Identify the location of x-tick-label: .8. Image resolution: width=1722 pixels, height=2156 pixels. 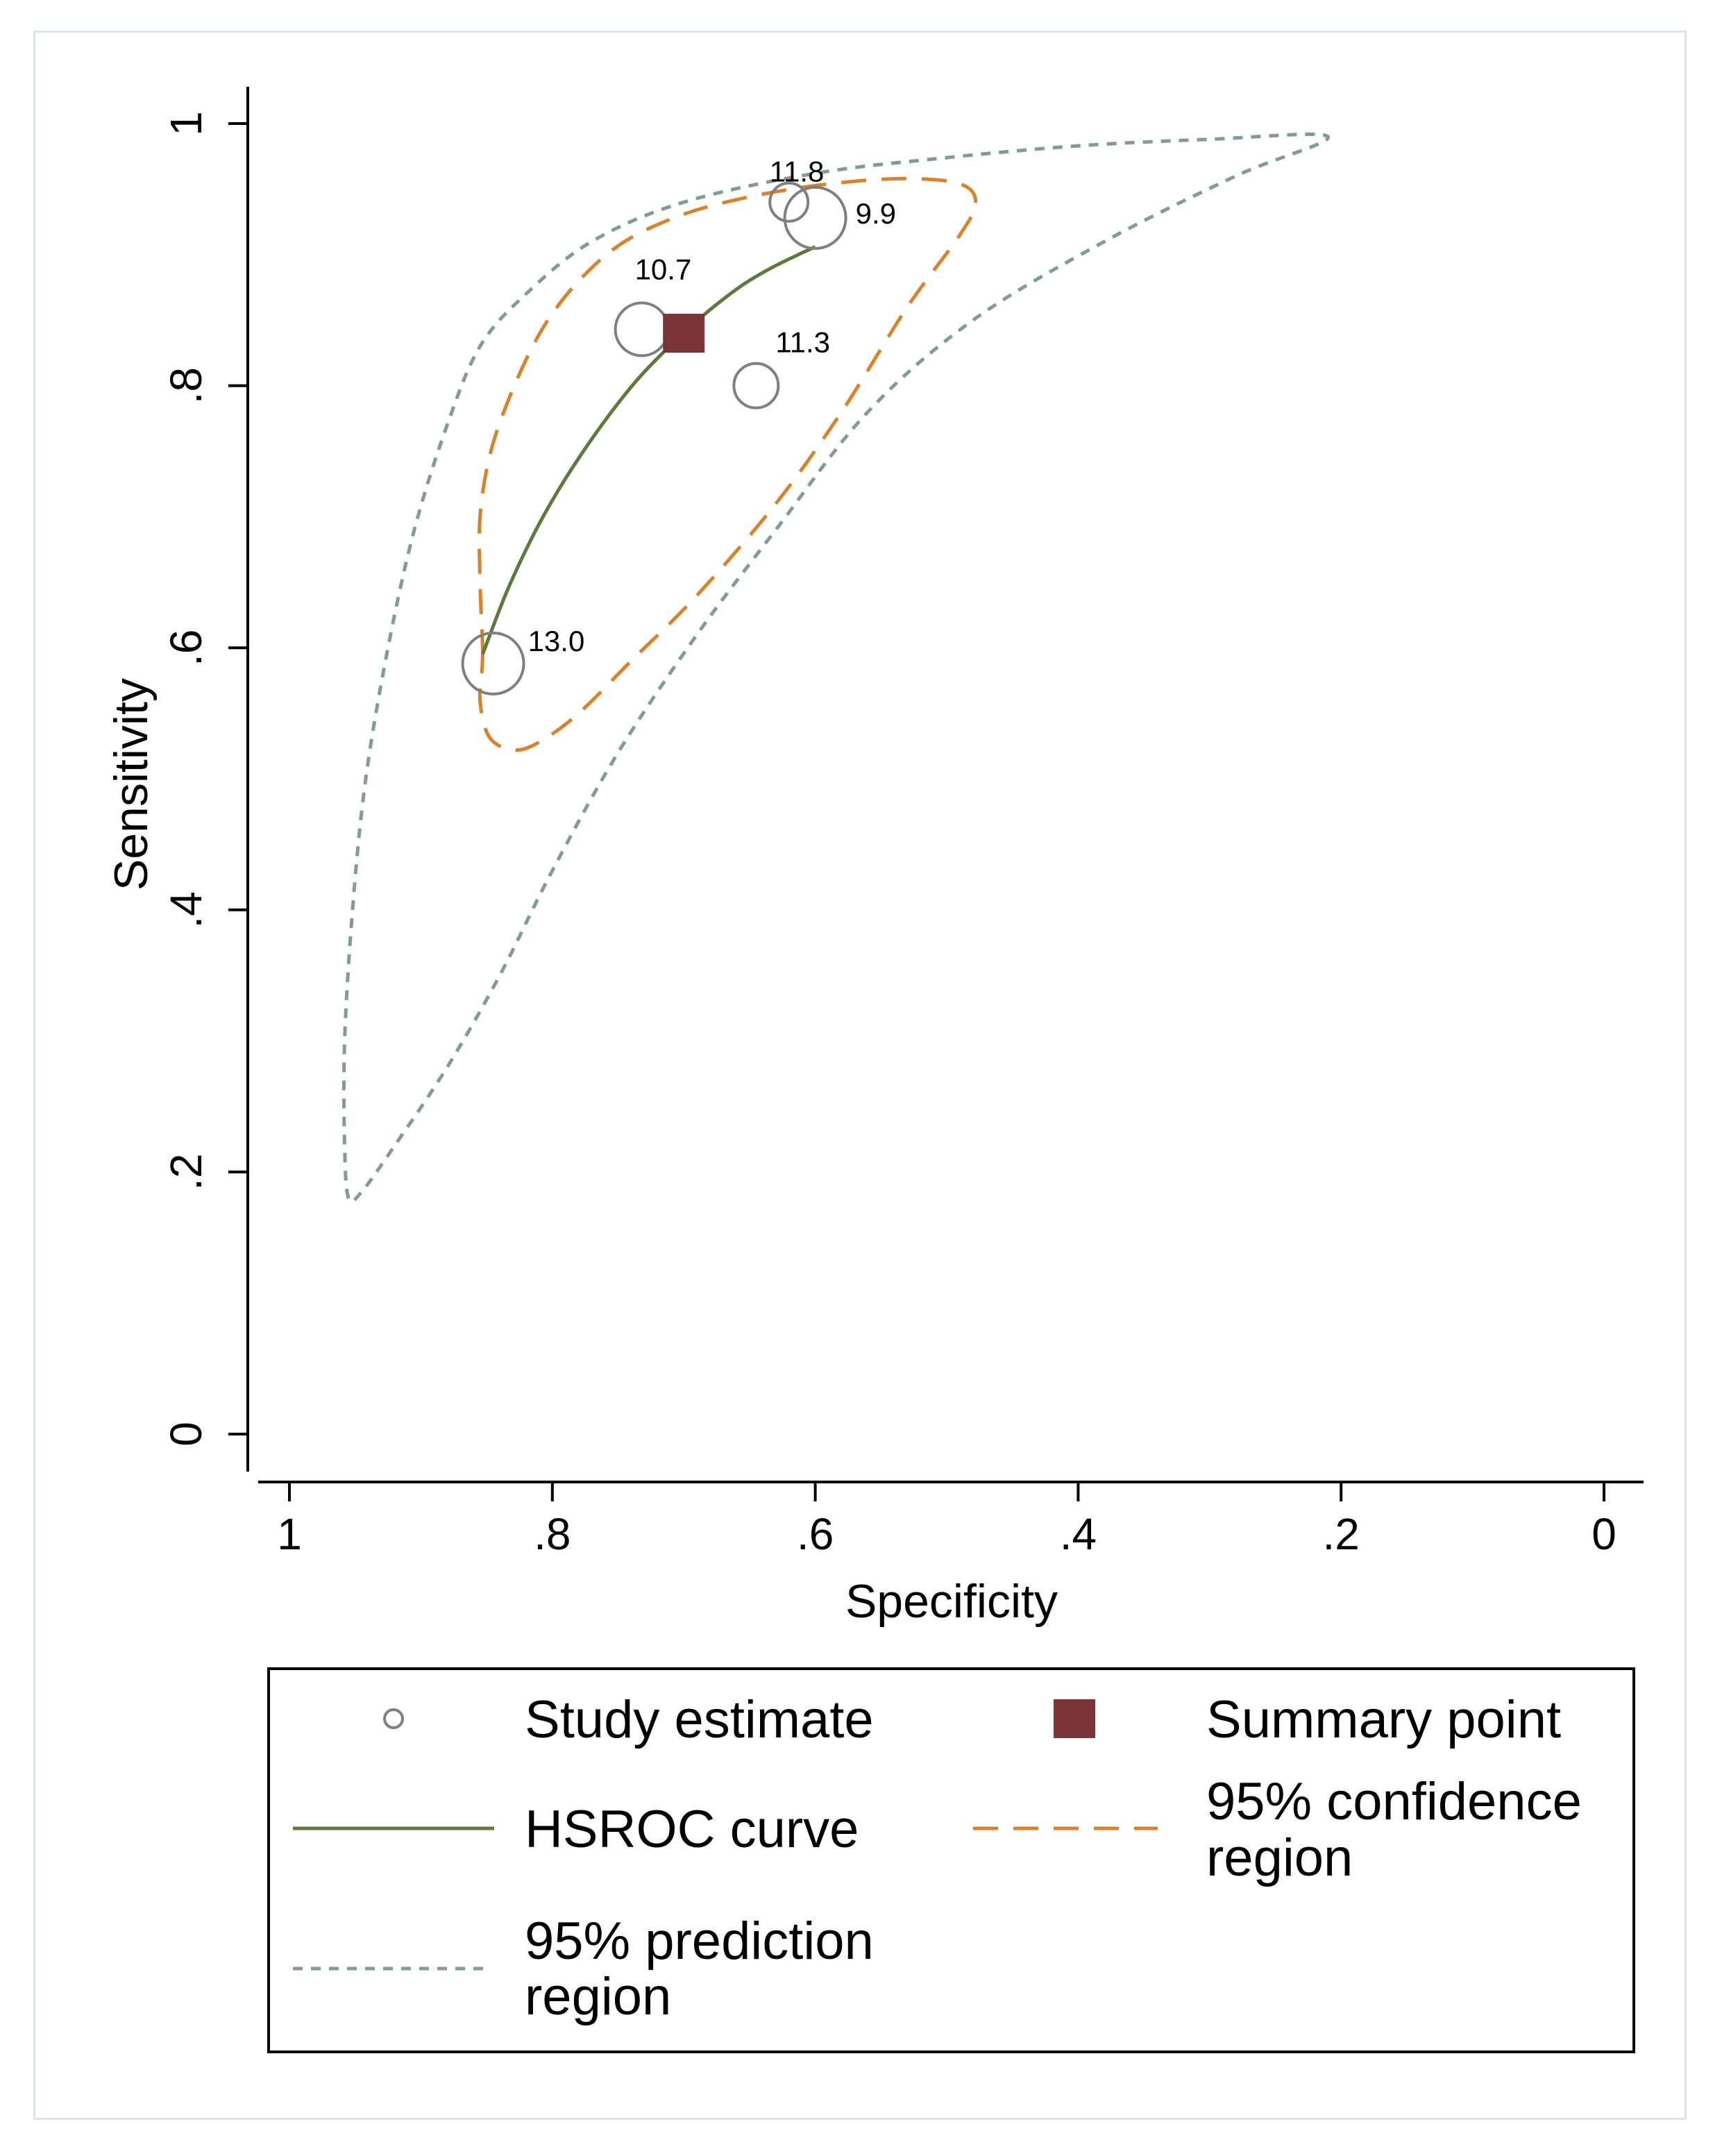
(553, 1534).